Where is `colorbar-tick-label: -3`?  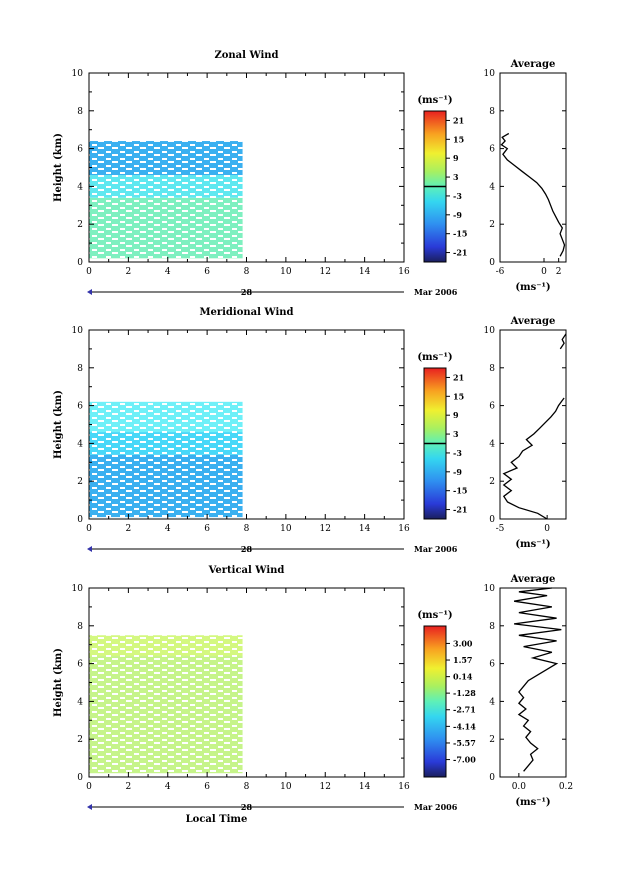 colorbar-tick-label: -3 is located at coordinates (457, 196).